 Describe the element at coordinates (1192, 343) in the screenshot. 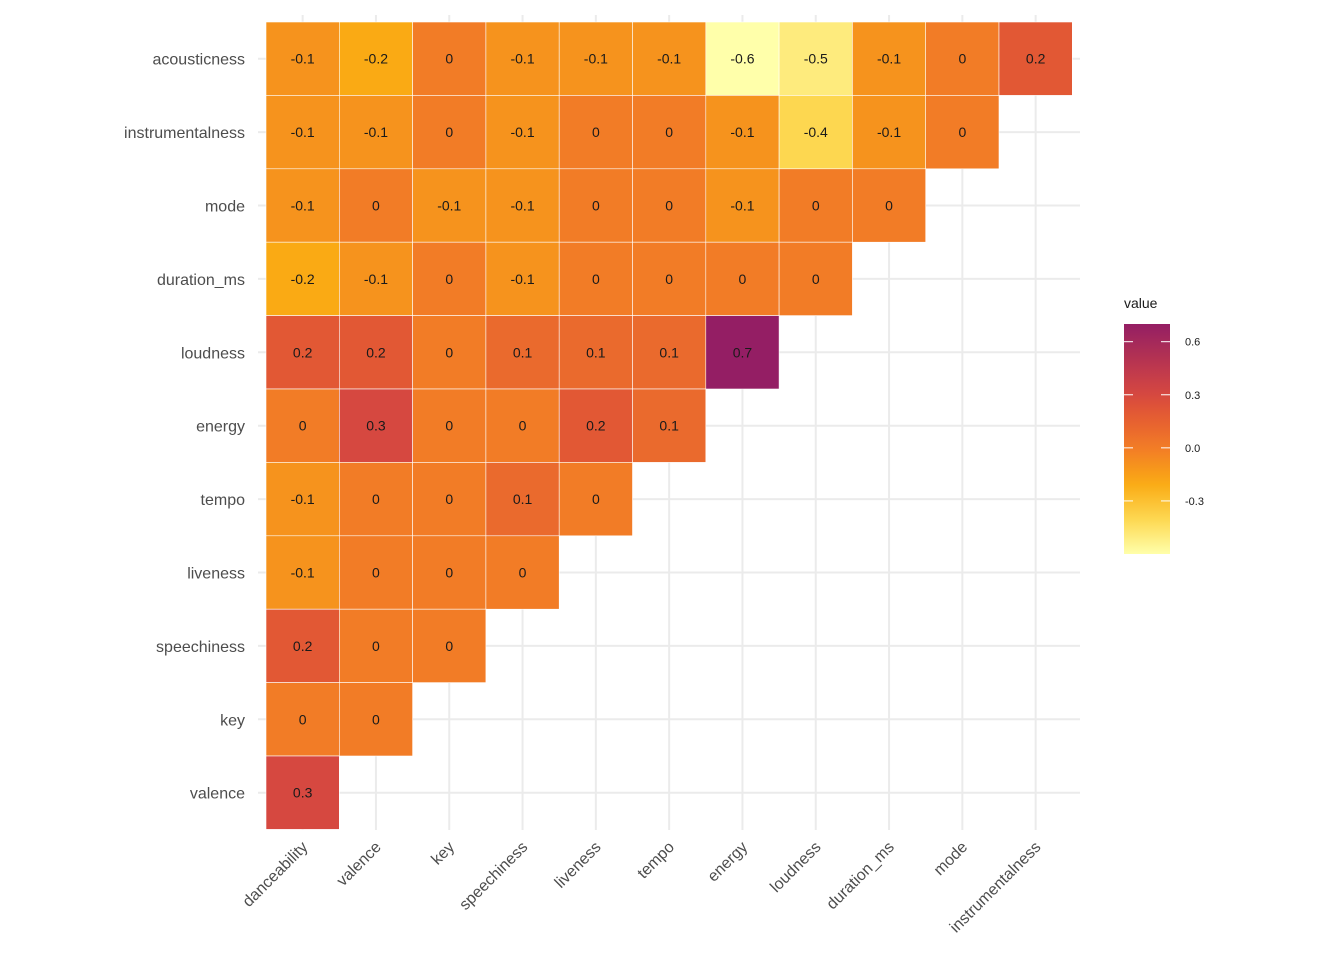

I see `legend-tick-label: 0.6` at that location.